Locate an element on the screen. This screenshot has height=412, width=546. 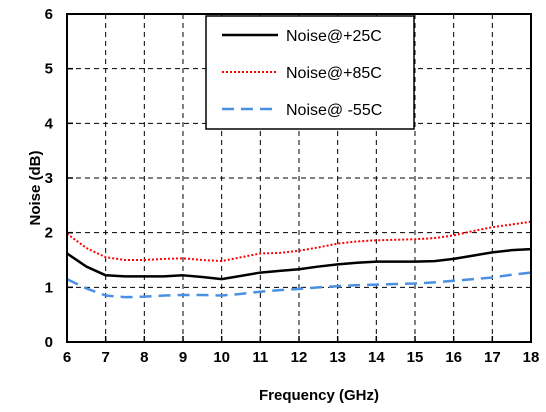
legend-label-noise-85c: Noise@+85C is located at coordinates (334, 73).